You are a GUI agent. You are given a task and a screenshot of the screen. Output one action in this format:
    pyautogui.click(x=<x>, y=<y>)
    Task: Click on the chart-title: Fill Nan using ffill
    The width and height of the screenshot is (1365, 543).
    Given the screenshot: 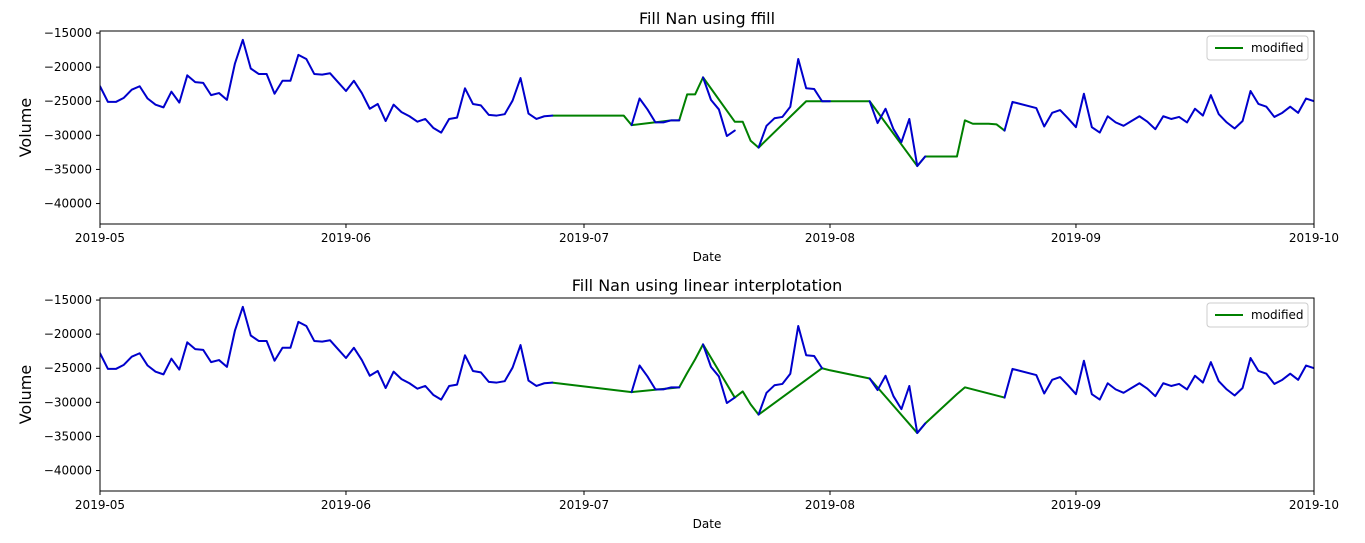 What is the action you would take?
    pyautogui.click(x=707, y=18)
    